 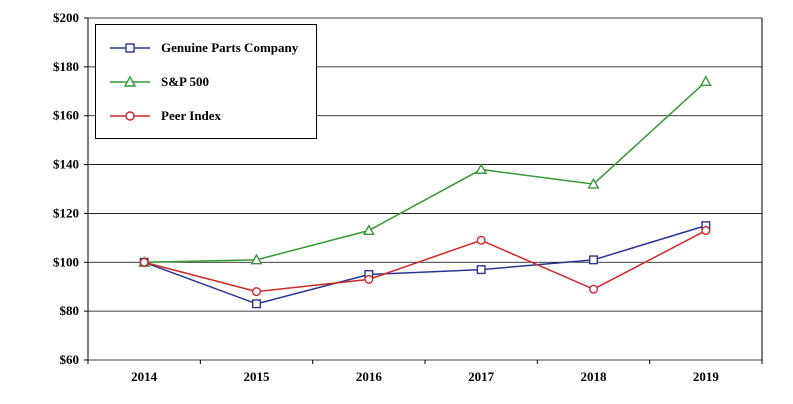 I want to click on legend-marker-circle-icon, so click(x=130, y=115).